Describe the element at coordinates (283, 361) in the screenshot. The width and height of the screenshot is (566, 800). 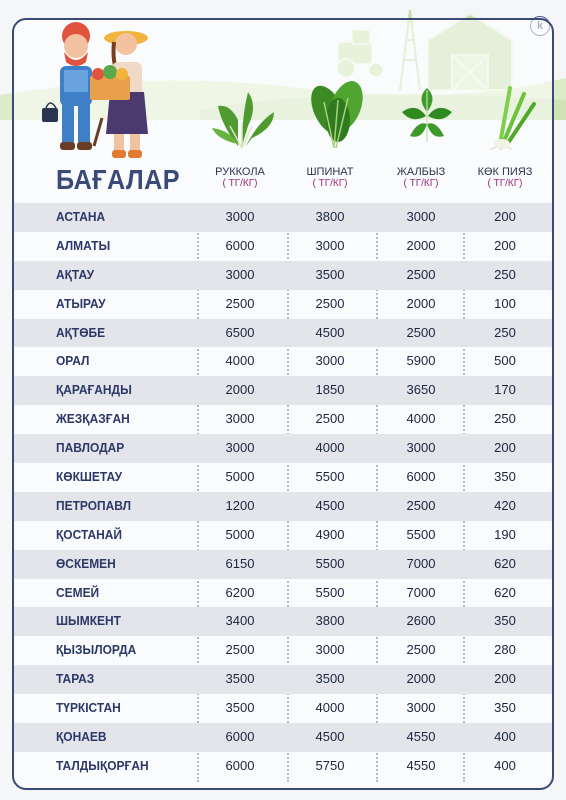
I see `table-row: ОРАЛ 4000 3000 5900 500` at that location.